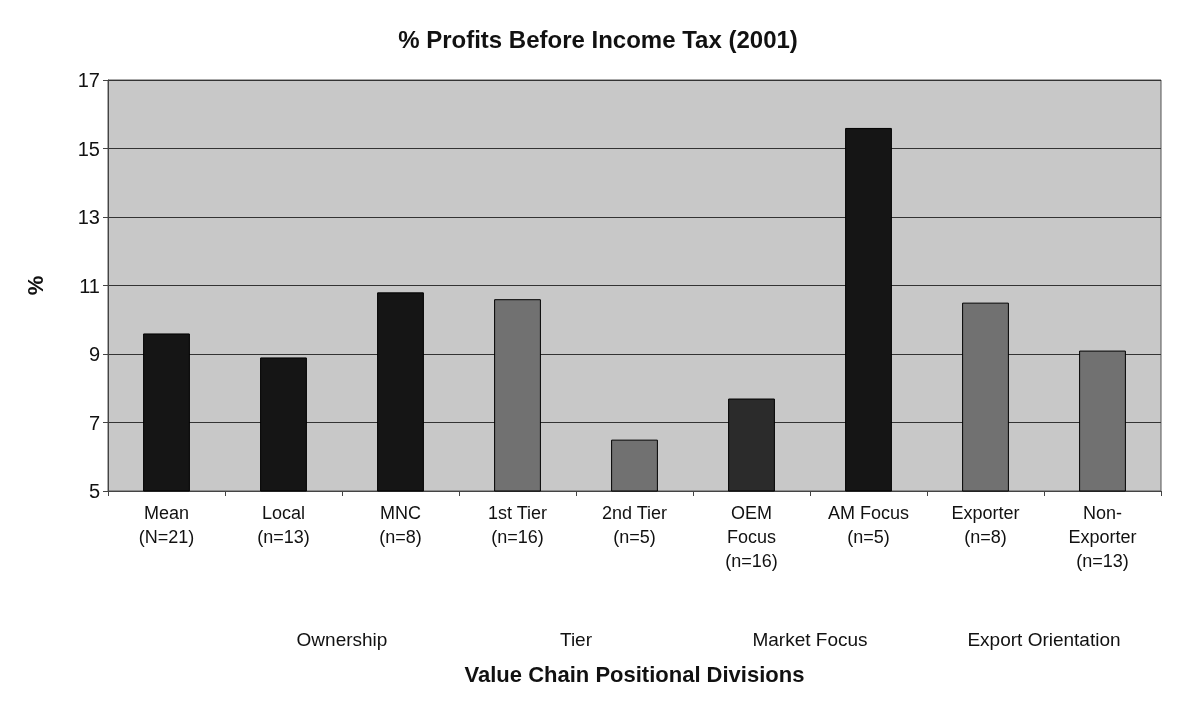 Image resolution: width=1197 pixels, height=715 pixels. Describe the element at coordinates (35, 285) in the screenshot. I see `y-axis-title: %` at that location.